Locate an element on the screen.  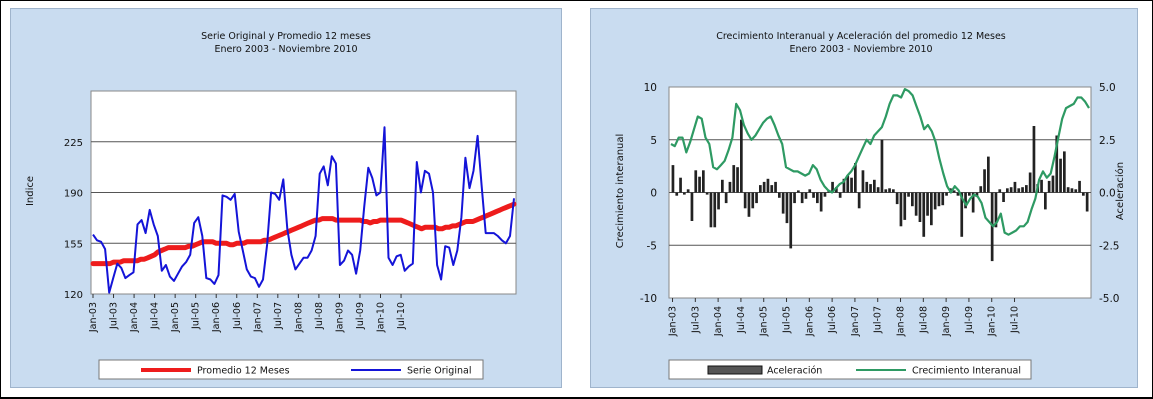
x-tick-label: Jan-07 is located at coordinates (257, 317).